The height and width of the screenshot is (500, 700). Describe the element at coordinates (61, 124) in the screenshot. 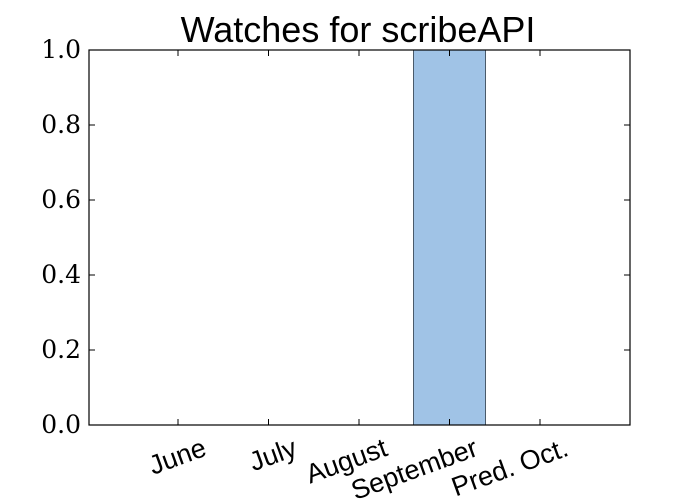

I see `y-tick-label: 0.8` at that location.